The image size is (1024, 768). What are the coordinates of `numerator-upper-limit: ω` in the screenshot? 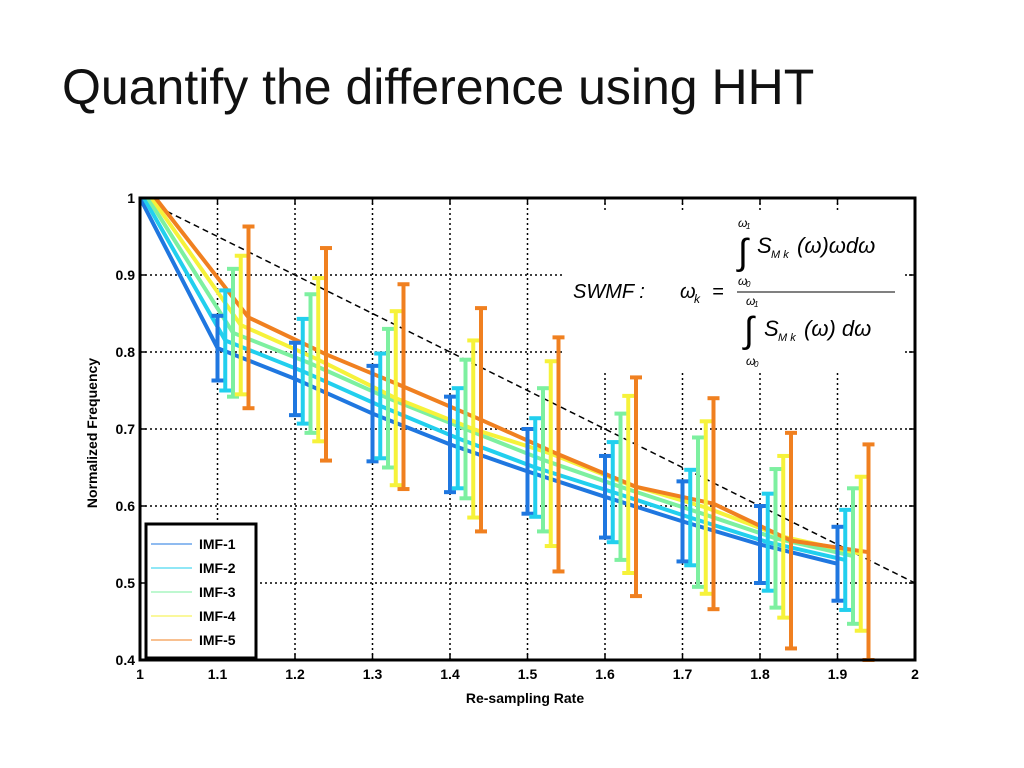 It's located at (742, 223).